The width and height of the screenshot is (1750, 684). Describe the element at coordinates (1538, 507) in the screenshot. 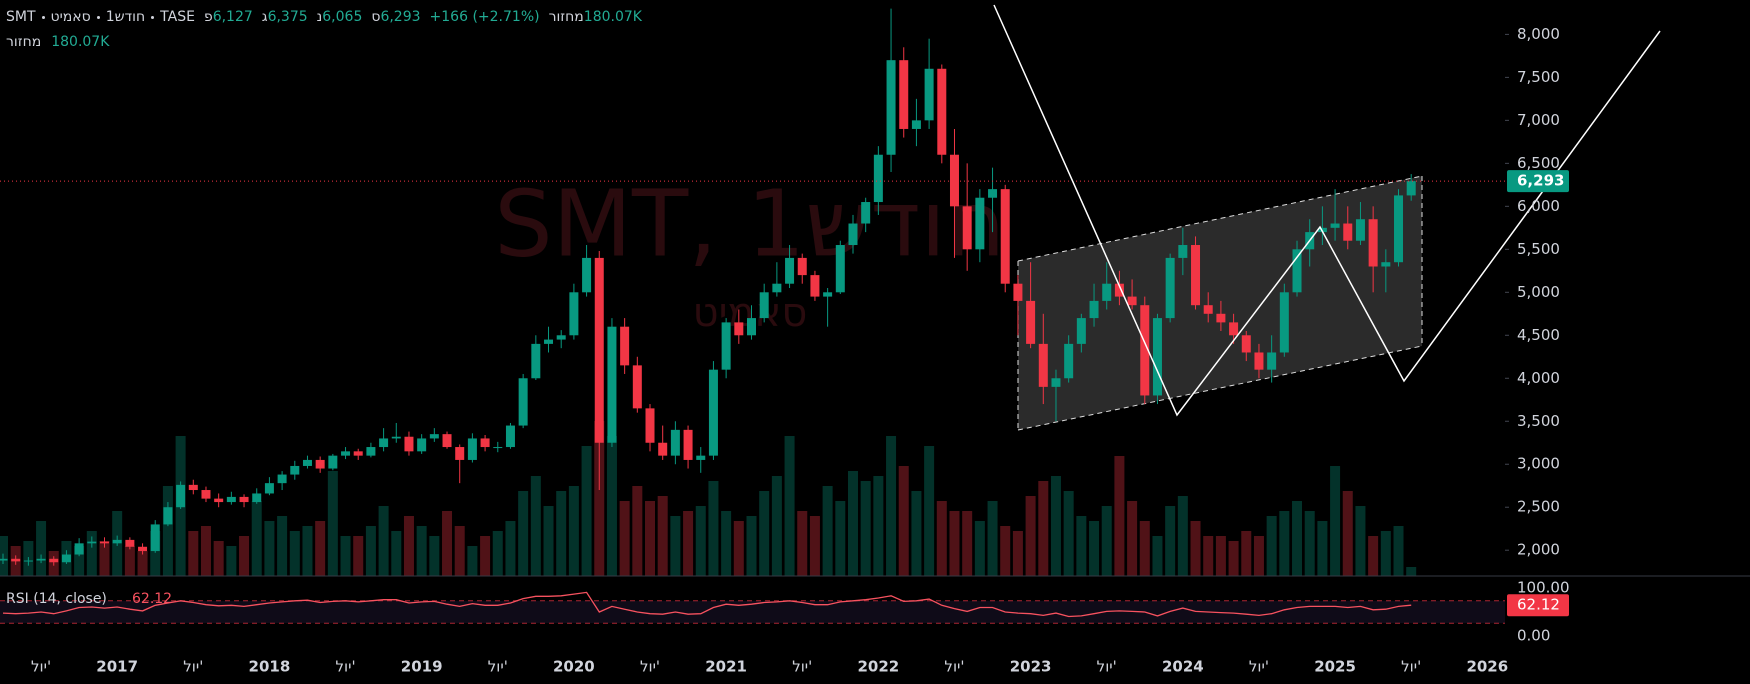

I see `y-tick-label: 2,500` at that location.